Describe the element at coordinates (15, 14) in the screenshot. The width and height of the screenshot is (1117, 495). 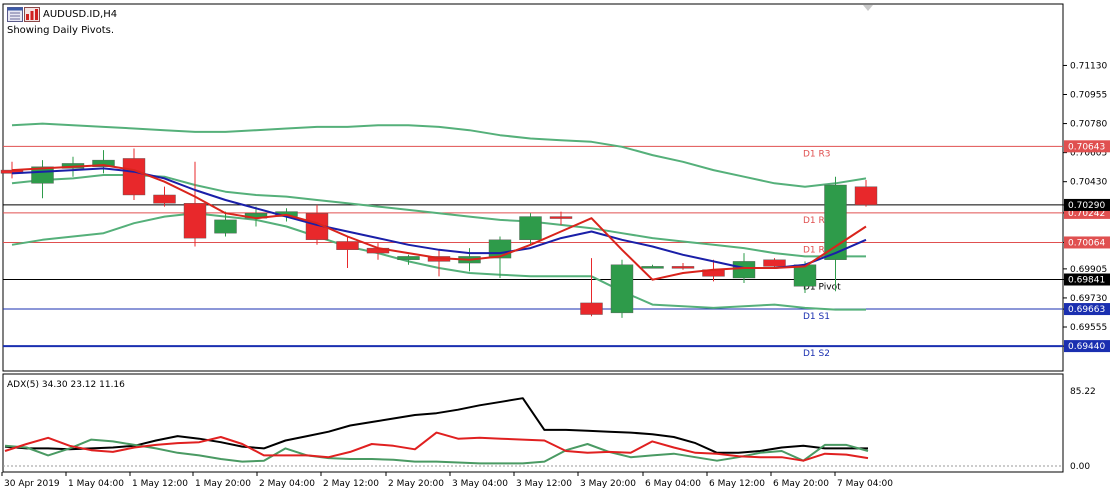
I see `chart-window-icon` at that location.